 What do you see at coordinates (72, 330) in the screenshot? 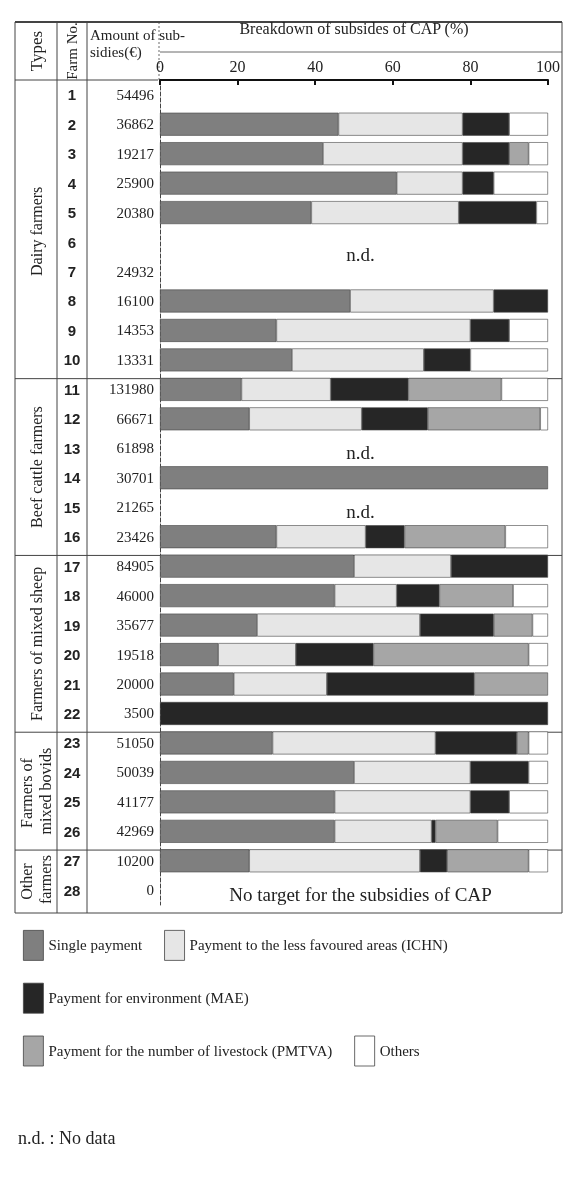
I see `y-tick-label: 9` at bounding box center [72, 330].